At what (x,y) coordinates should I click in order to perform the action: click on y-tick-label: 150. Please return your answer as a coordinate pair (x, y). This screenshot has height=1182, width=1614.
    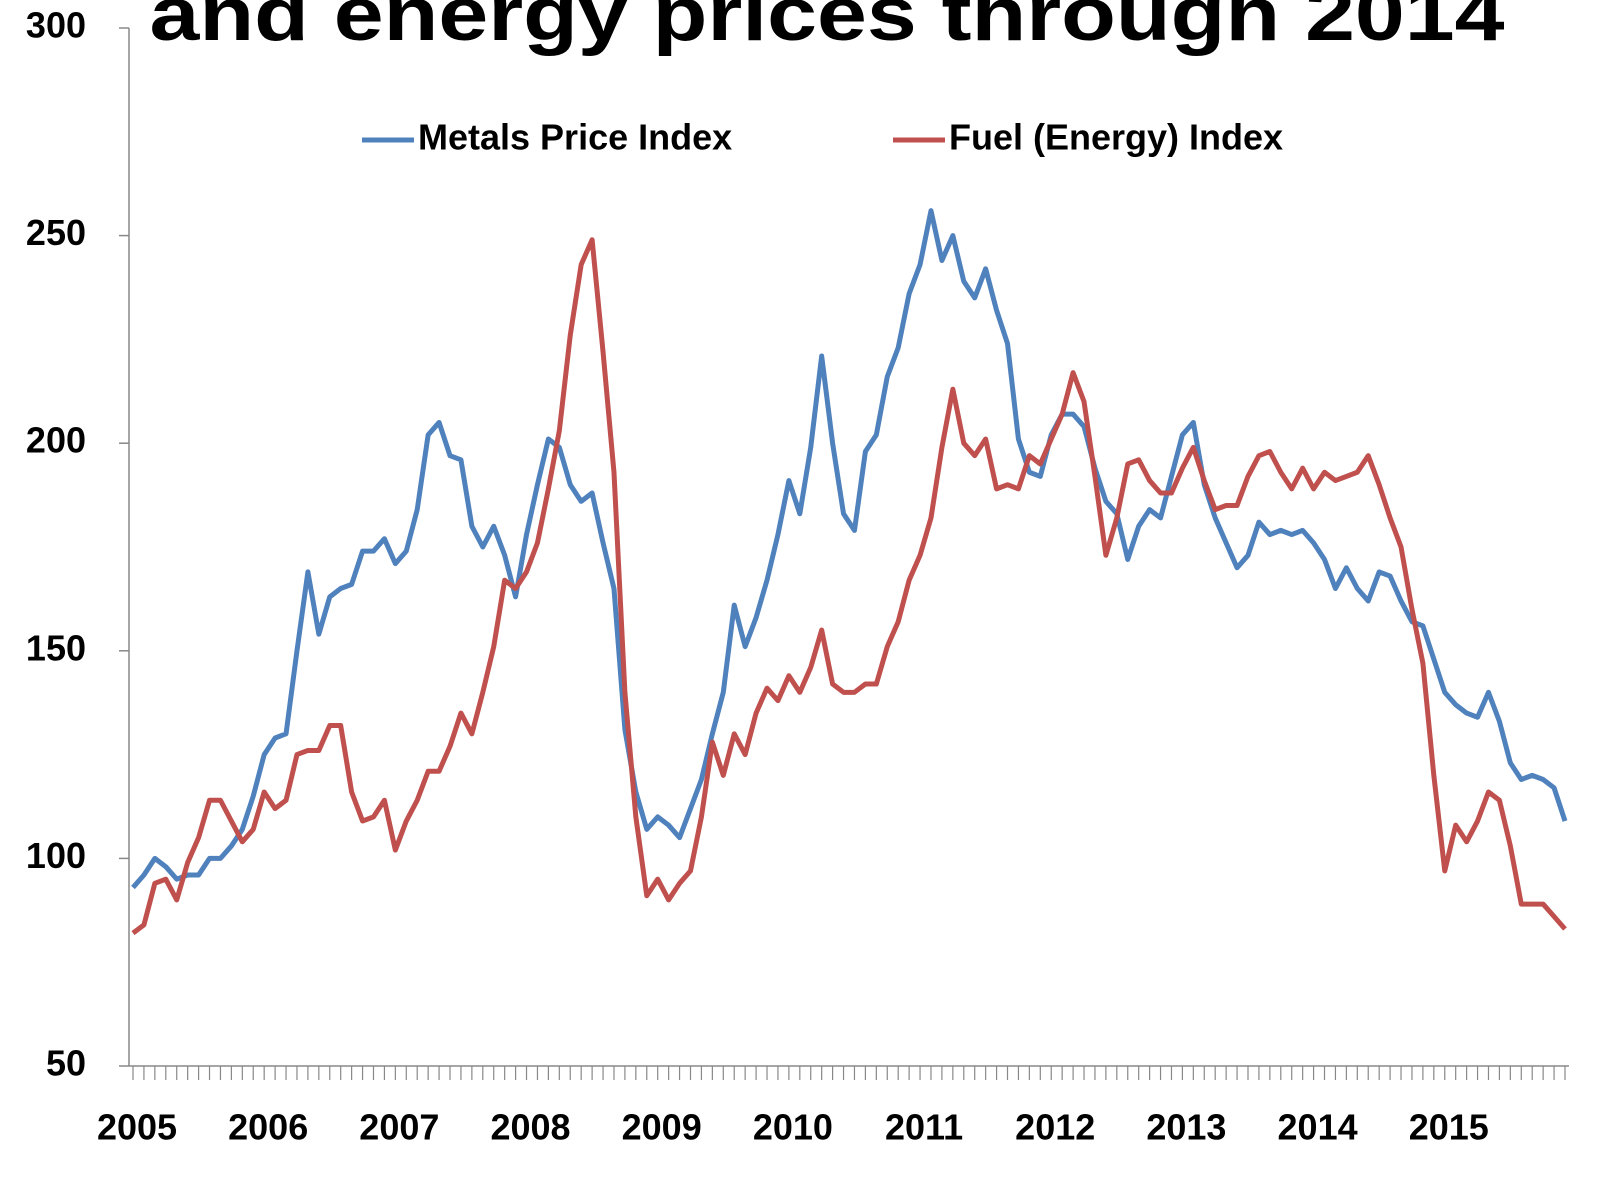
    Looking at the image, I should click on (56, 647).